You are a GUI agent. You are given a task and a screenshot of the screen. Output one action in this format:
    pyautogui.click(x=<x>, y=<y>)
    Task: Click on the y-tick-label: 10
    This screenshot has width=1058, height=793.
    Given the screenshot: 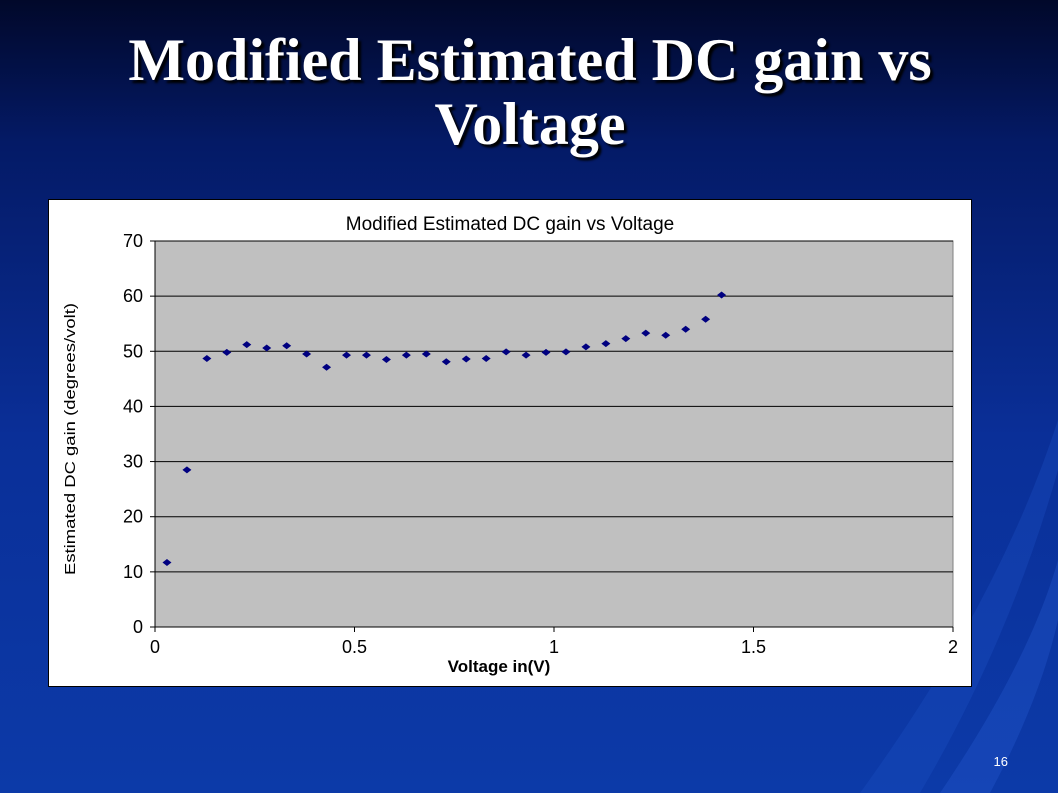 What is the action you would take?
    pyautogui.click(x=133, y=572)
    